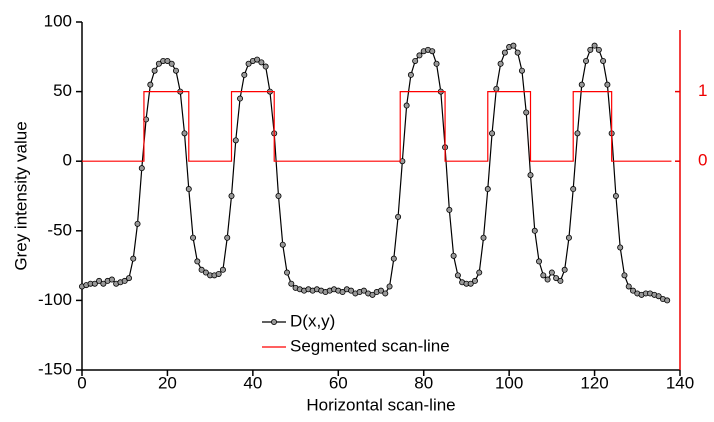 The image size is (714, 422). Describe the element at coordinates (702, 160) in the screenshot. I see `y2-tick-label: 0` at that location.